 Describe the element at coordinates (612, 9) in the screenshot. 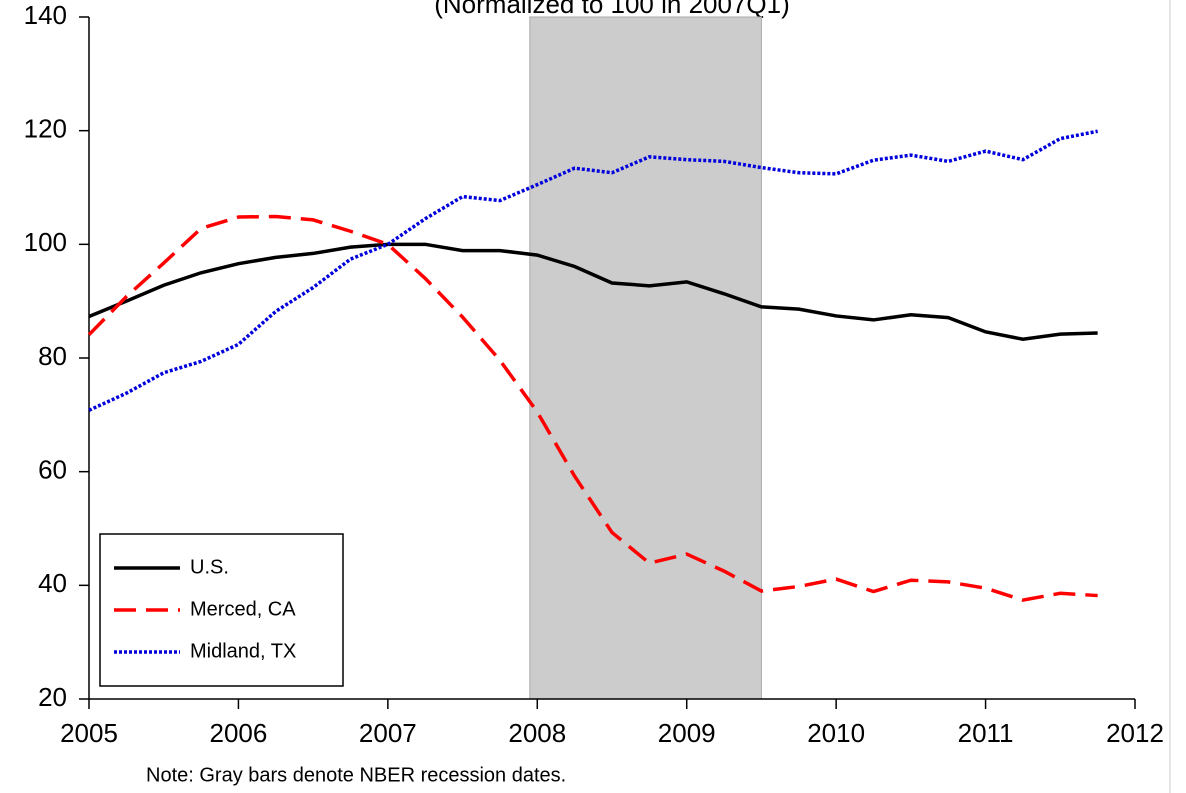

I see `chart-subtitle: (Normalized to 100 in 2007Q1)` at that location.